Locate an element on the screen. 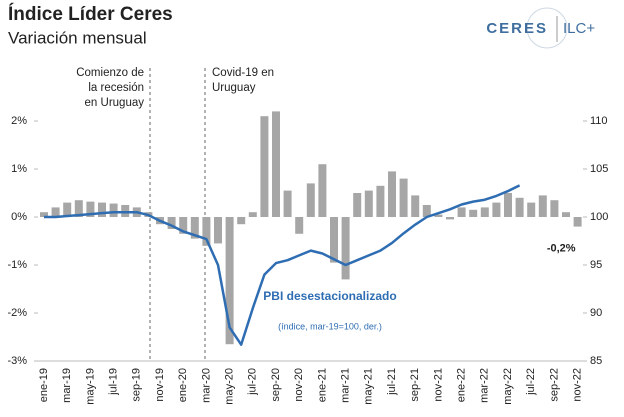 This screenshot has width=624, height=417. y2-tick-label: 110 is located at coordinates (599, 121).